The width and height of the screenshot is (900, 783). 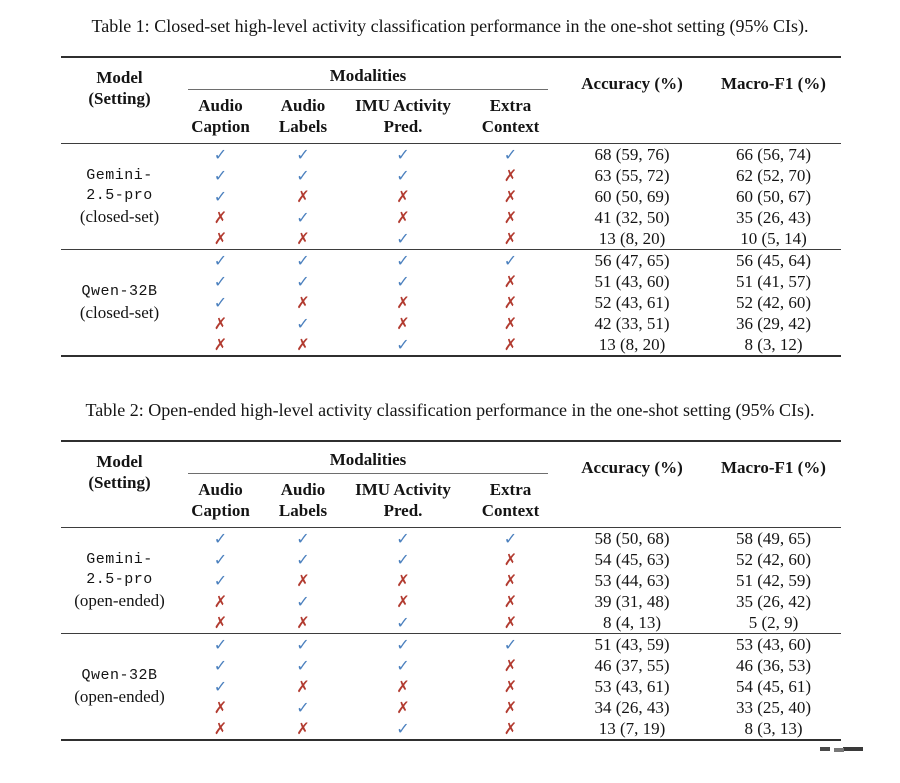 What do you see at coordinates (773, 260) in the screenshot?
I see `macro-f1-value: 56 (45, 64)` at bounding box center [773, 260].